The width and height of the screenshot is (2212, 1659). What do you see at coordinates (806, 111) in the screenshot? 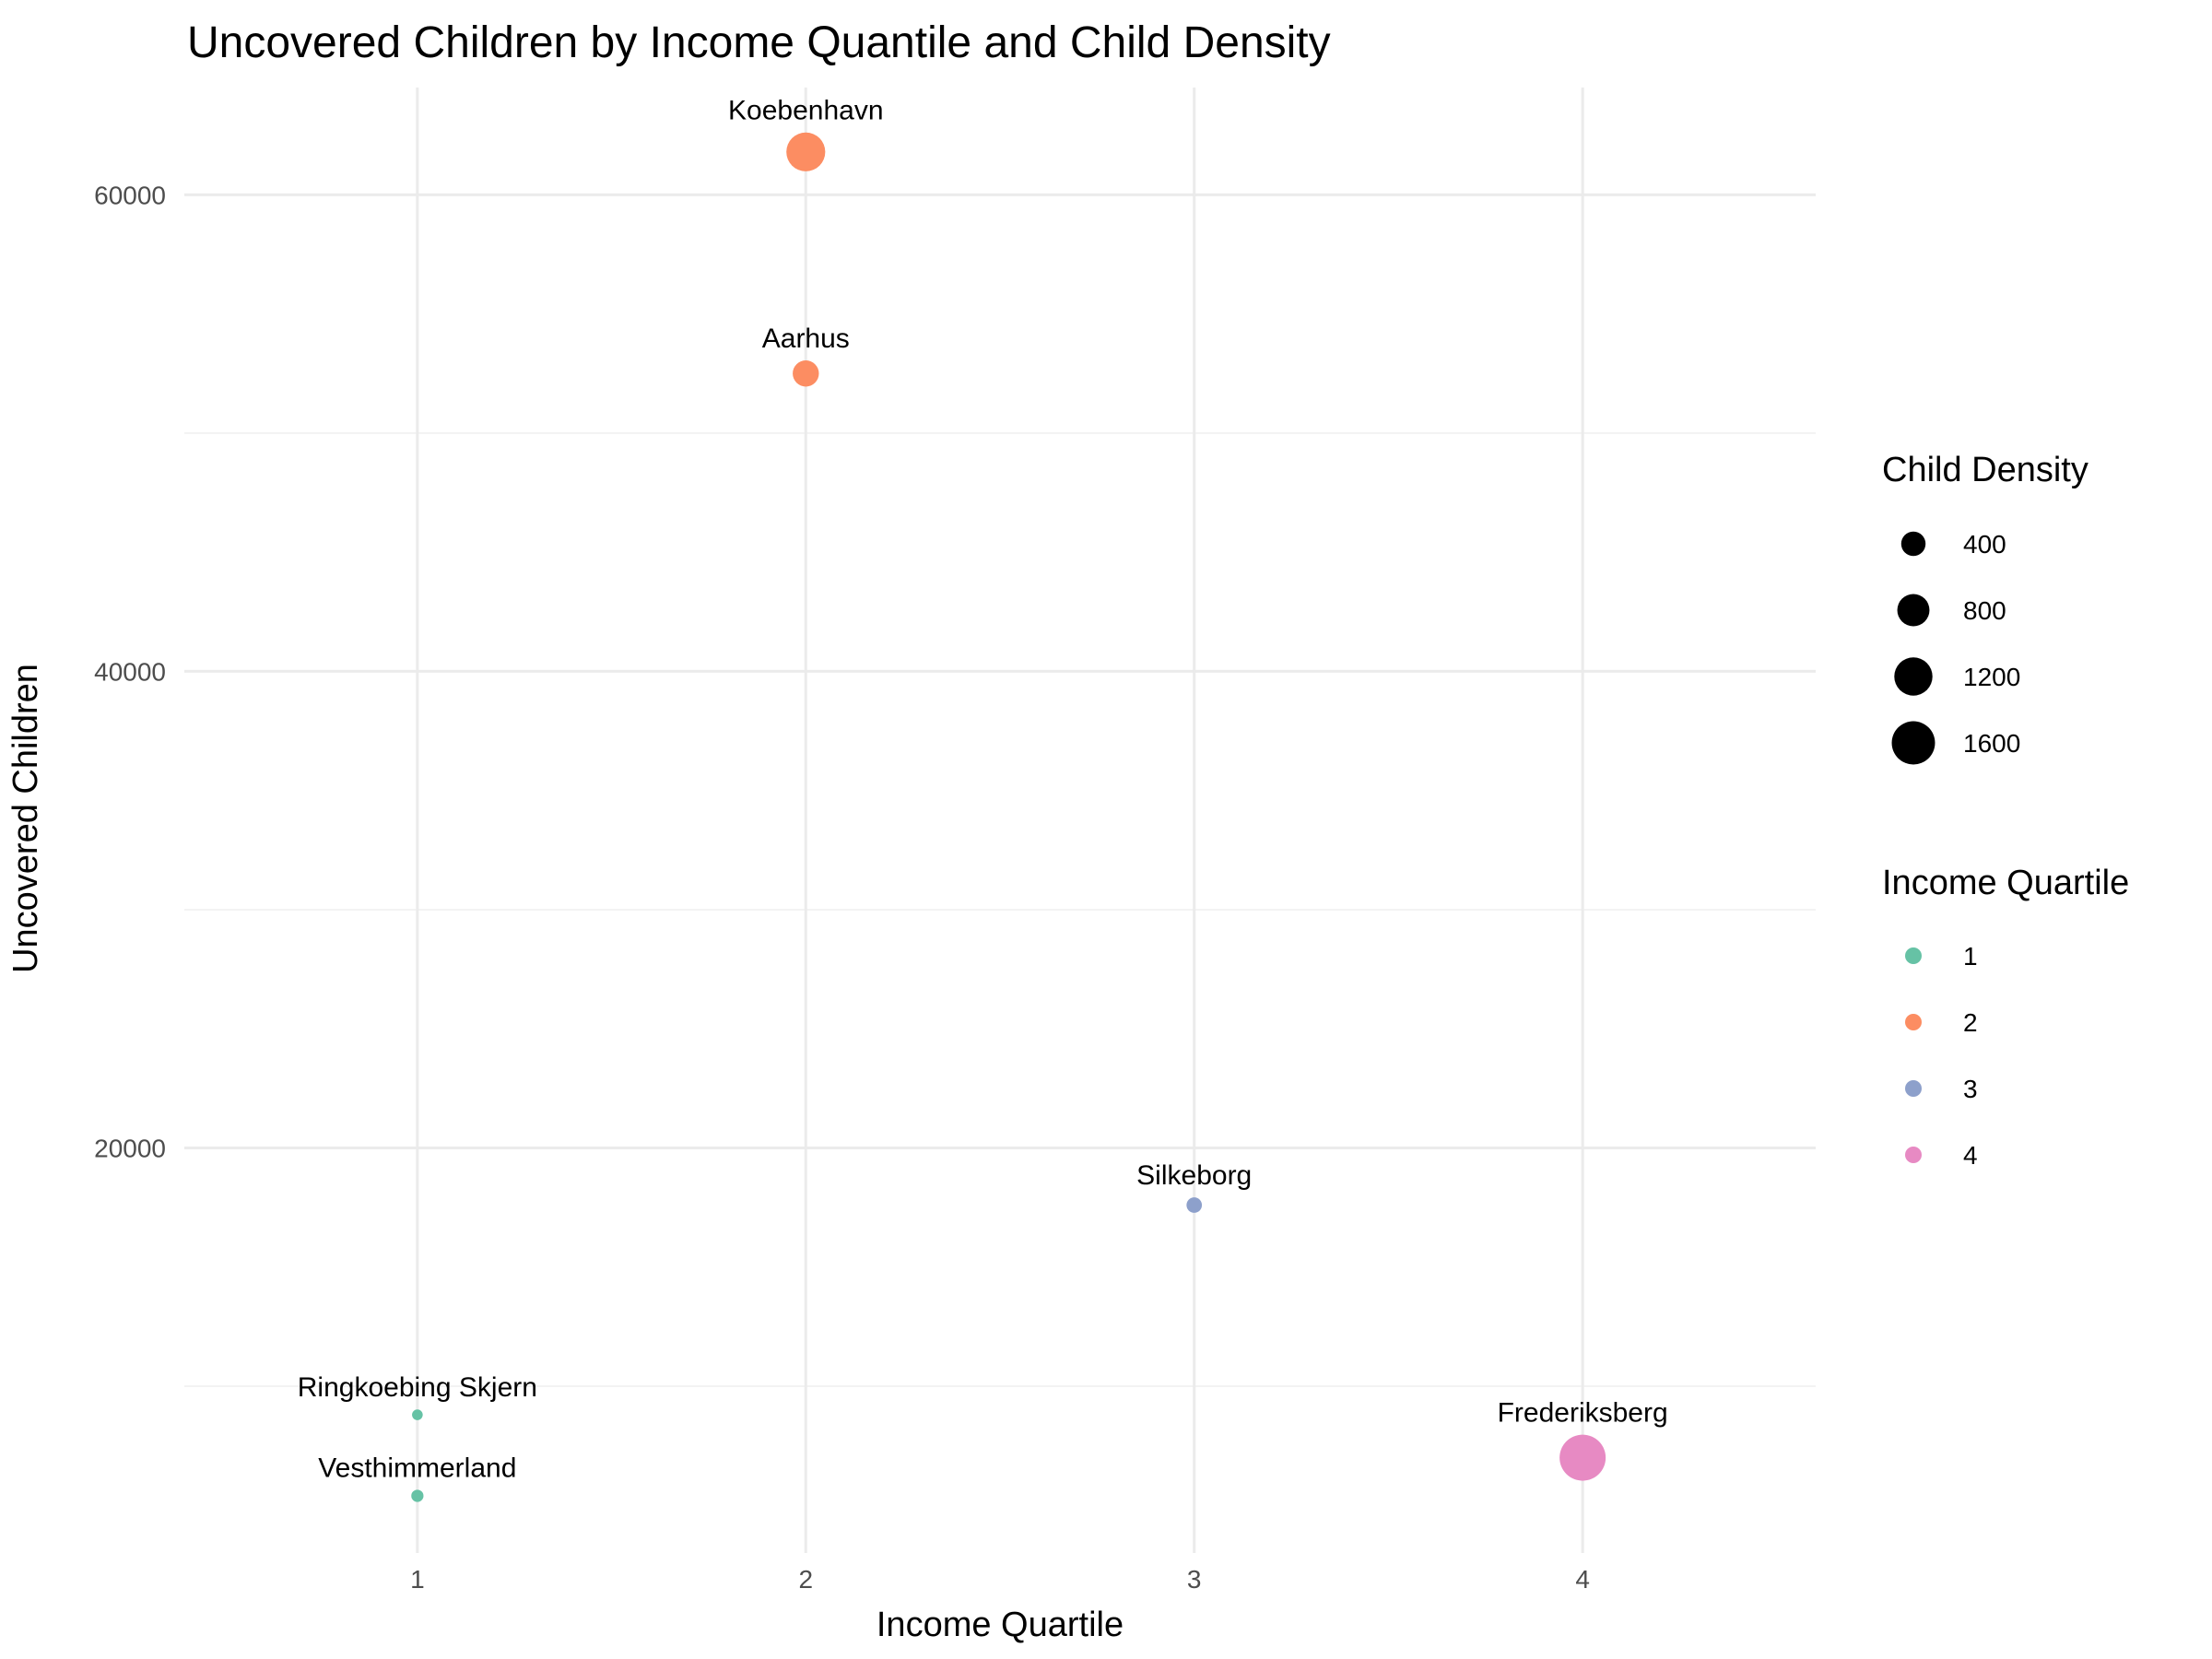
I see `point-label: Koebenhavn` at bounding box center [806, 111].